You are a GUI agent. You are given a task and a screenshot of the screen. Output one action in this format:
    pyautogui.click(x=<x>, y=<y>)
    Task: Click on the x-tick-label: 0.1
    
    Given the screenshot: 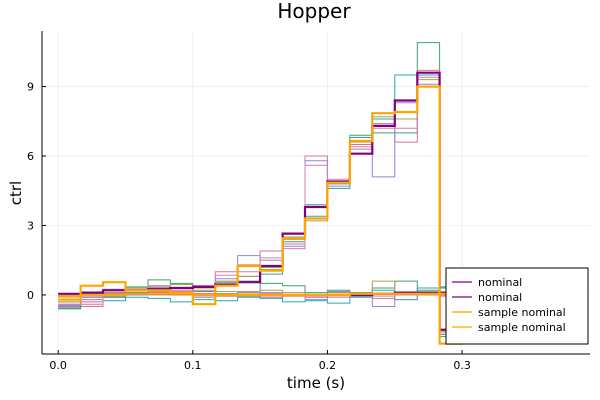 What is the action you would take?
    pyautogui.click(x=193, y=365)
    